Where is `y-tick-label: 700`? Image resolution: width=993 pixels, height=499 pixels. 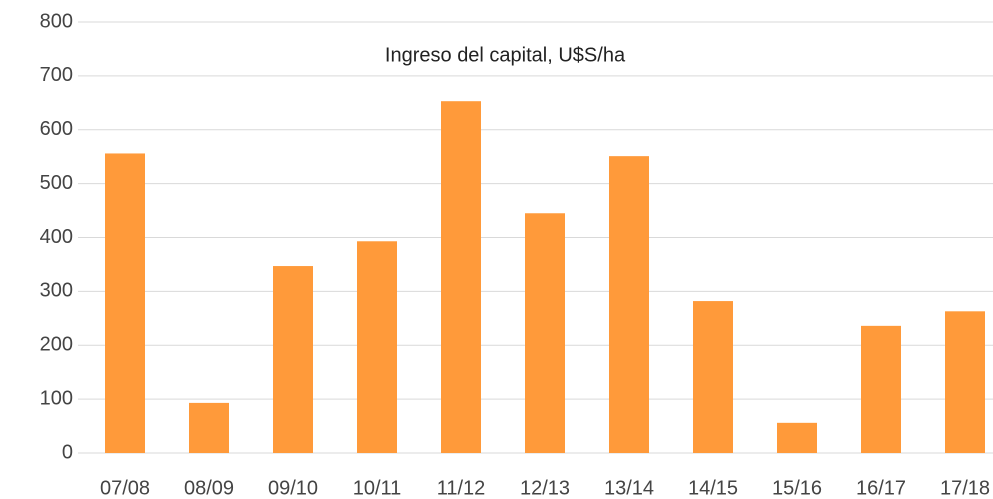 y-tick-label: 700 is located at coordinates (56, 75).